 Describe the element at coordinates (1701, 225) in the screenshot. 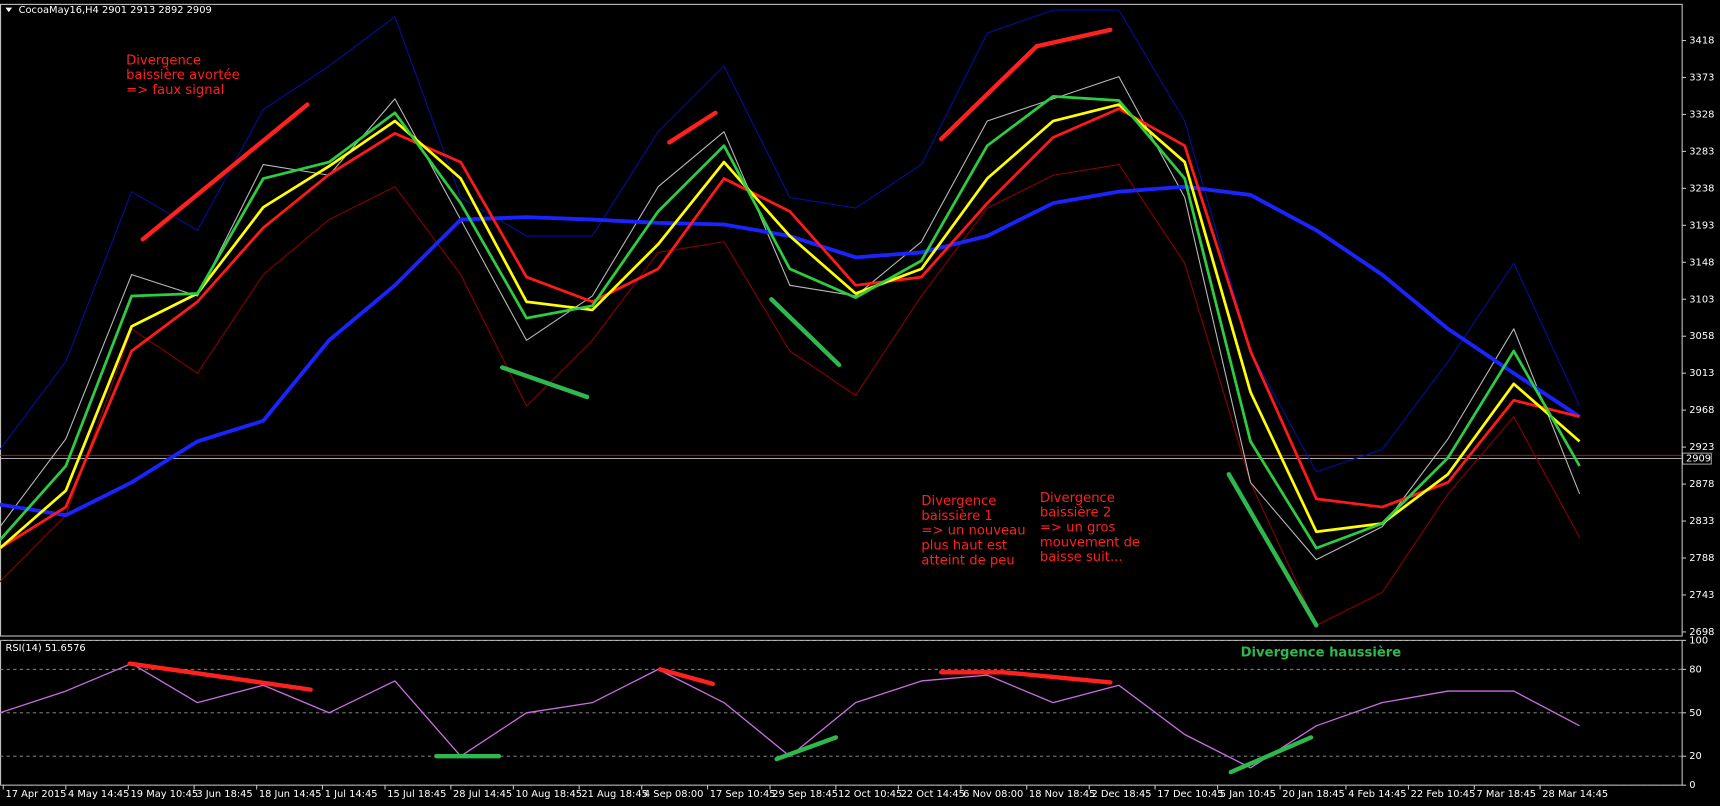

I see `y-tick-label: 3193` at that location.